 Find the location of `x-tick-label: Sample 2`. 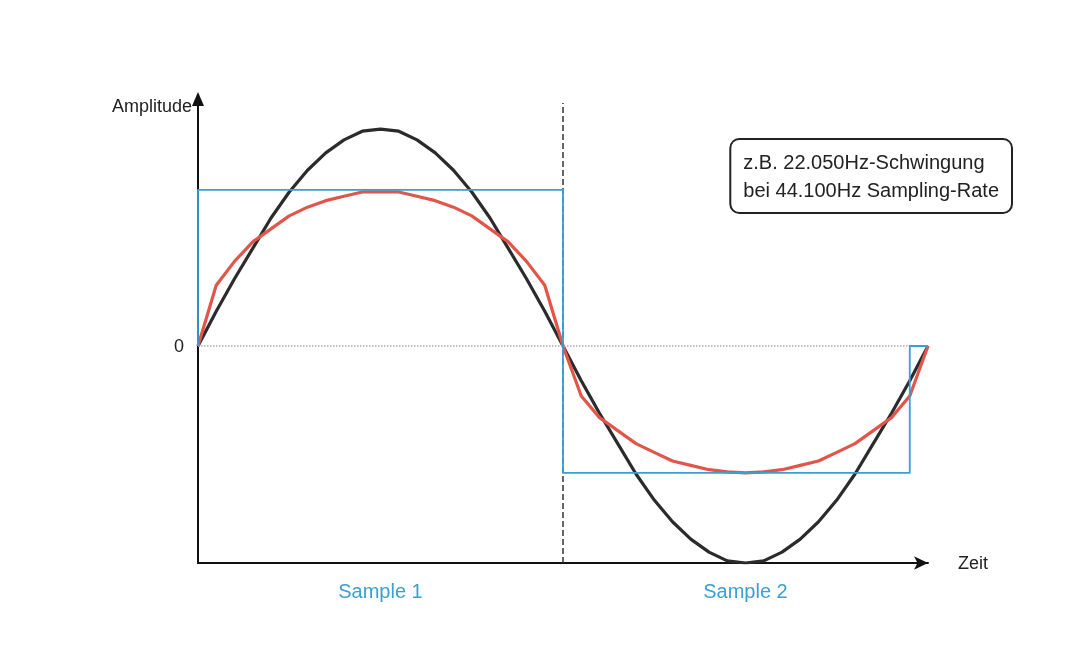

x-tick-label: Sample 2 is located at coordinates (745, 591).